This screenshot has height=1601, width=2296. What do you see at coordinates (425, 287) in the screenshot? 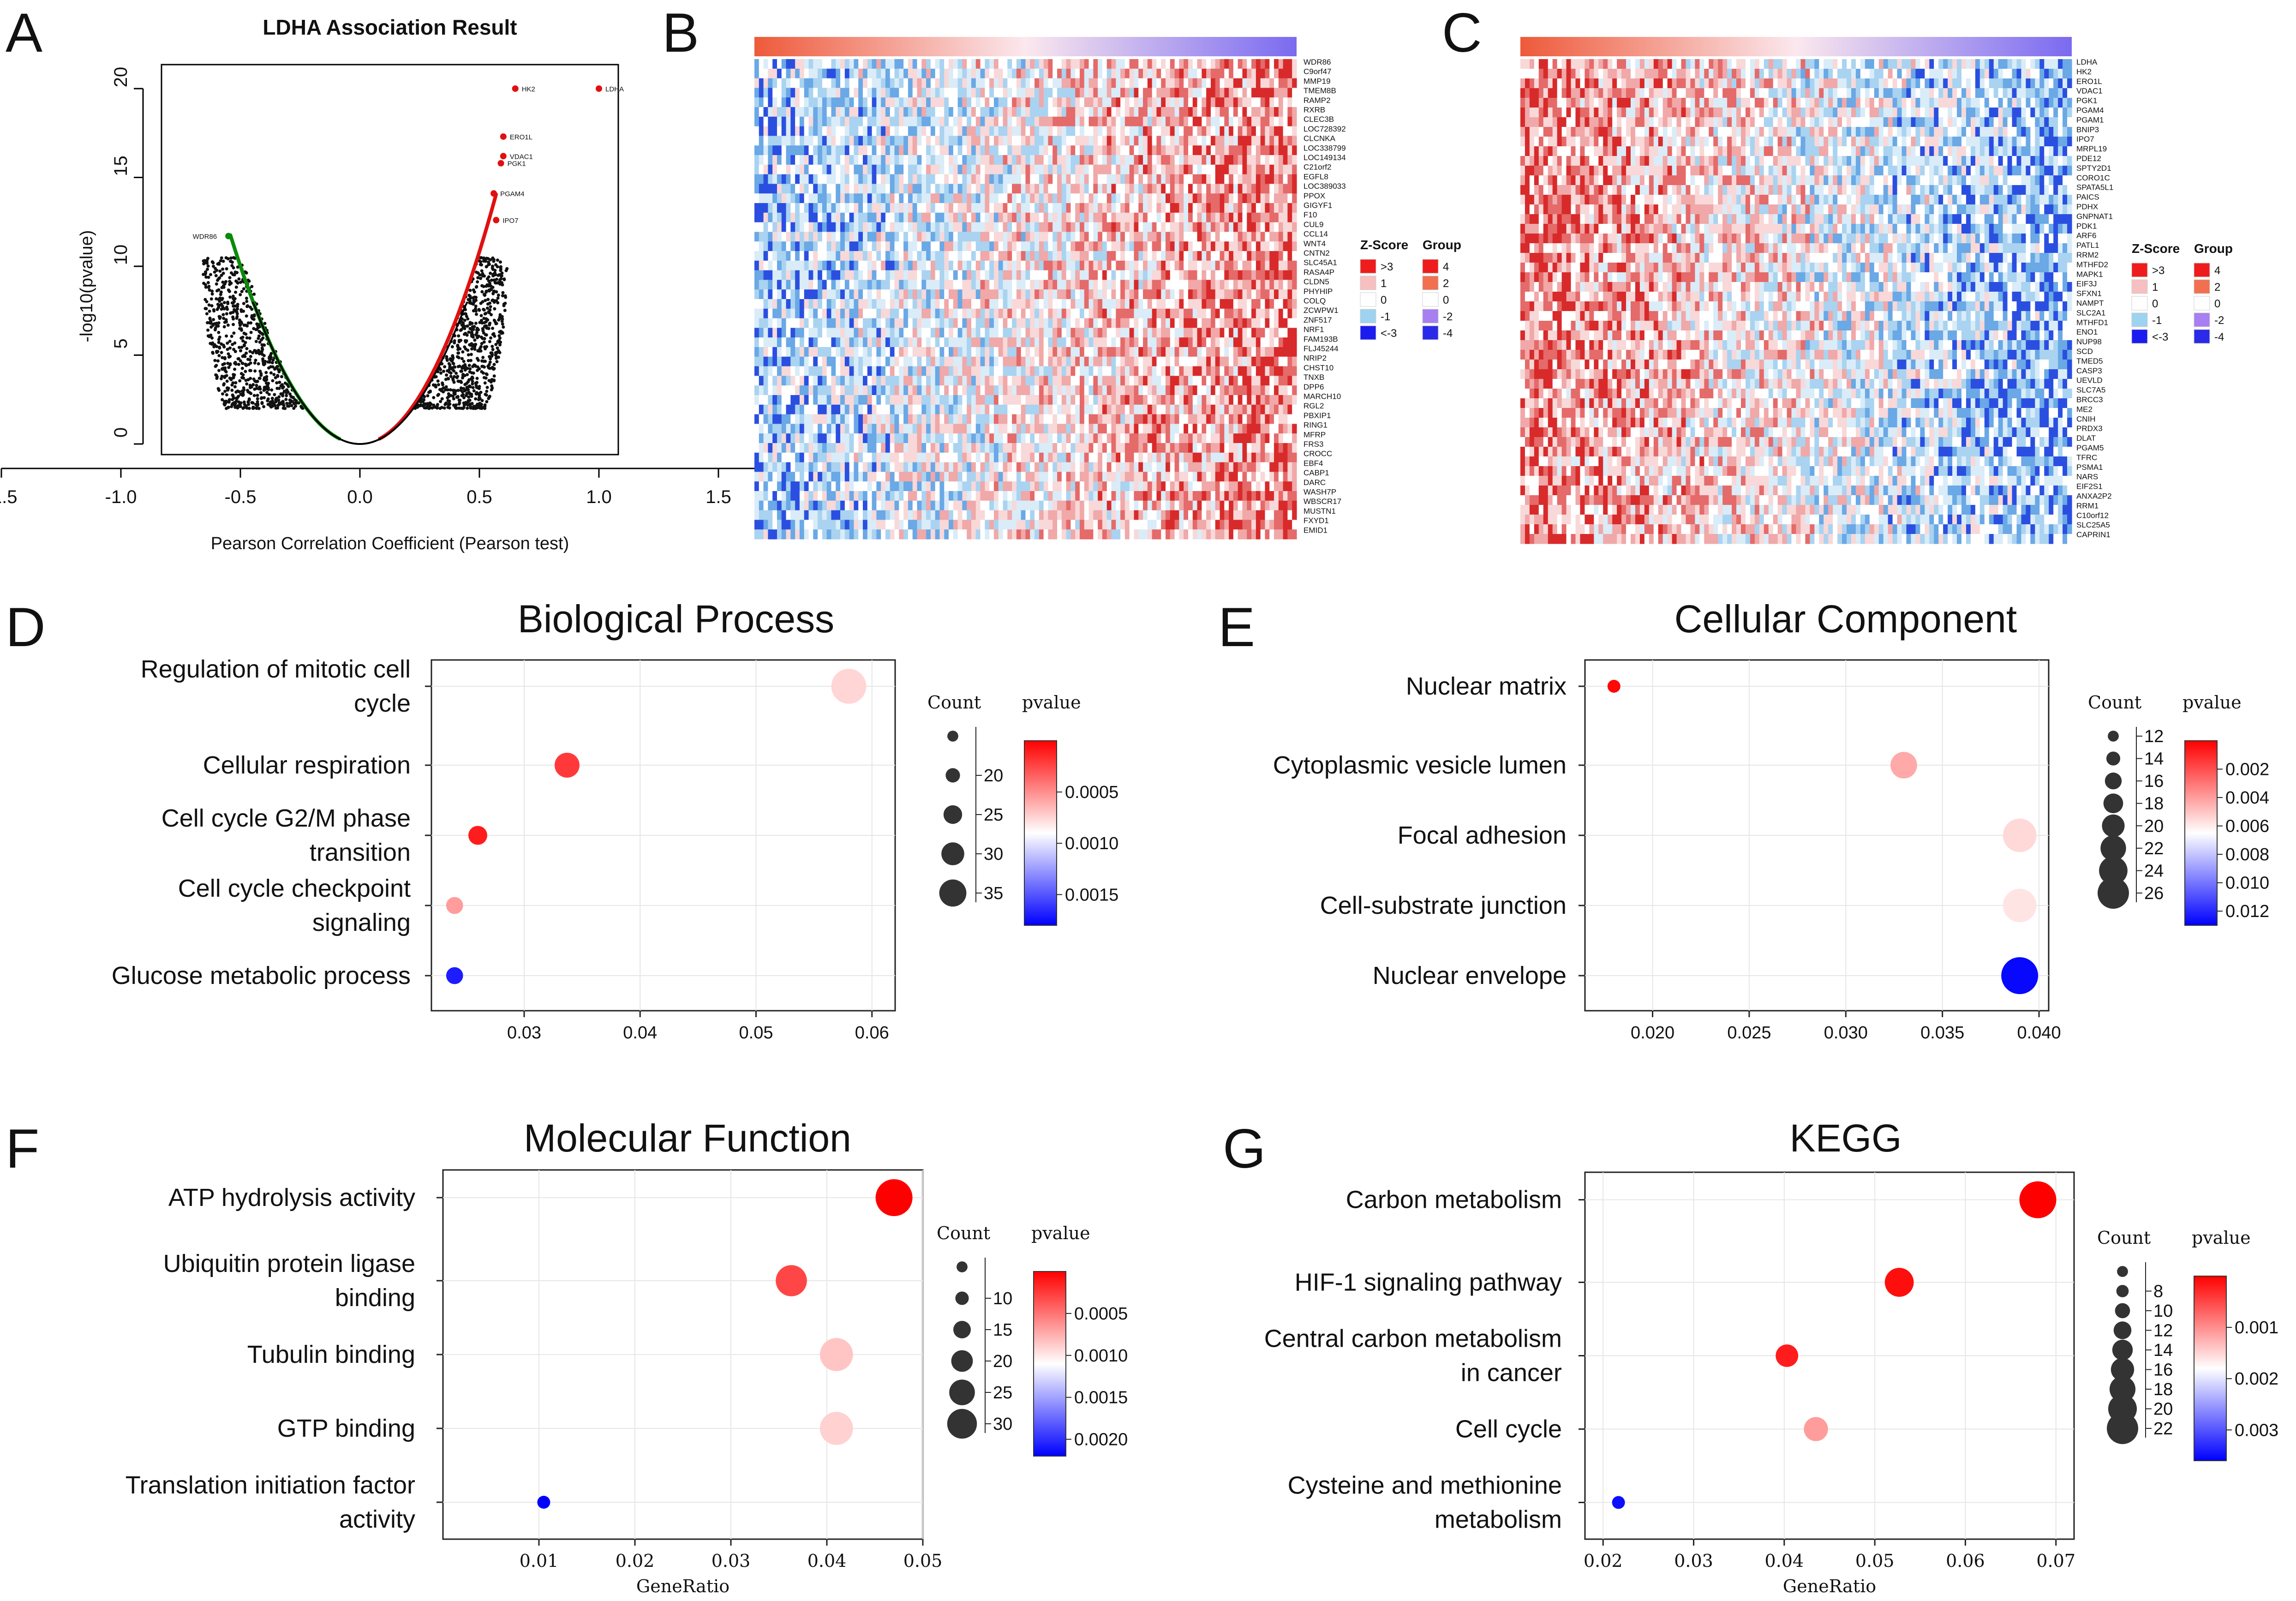
I see `panel-a-axes: -1.5-1.0-0.50.00.51.01.52.005101520` at bounding box center [425, 287].